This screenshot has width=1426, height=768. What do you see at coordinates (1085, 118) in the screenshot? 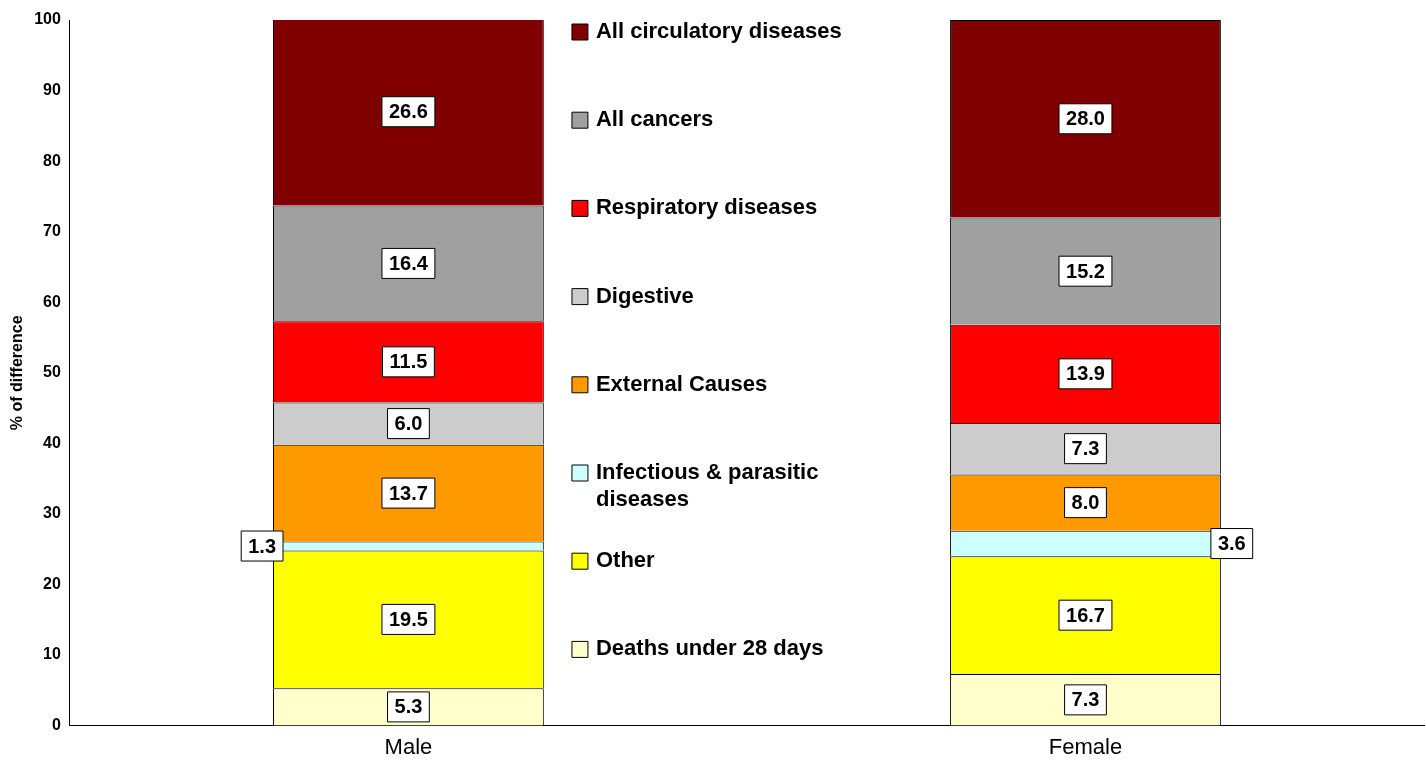
I see `data-label: 28.0` at bounding box center [1085, 118].